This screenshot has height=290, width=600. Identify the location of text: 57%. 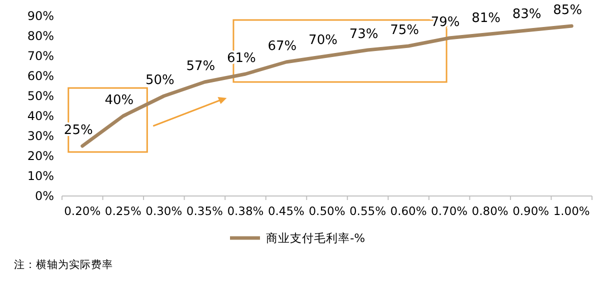
(201, 66).